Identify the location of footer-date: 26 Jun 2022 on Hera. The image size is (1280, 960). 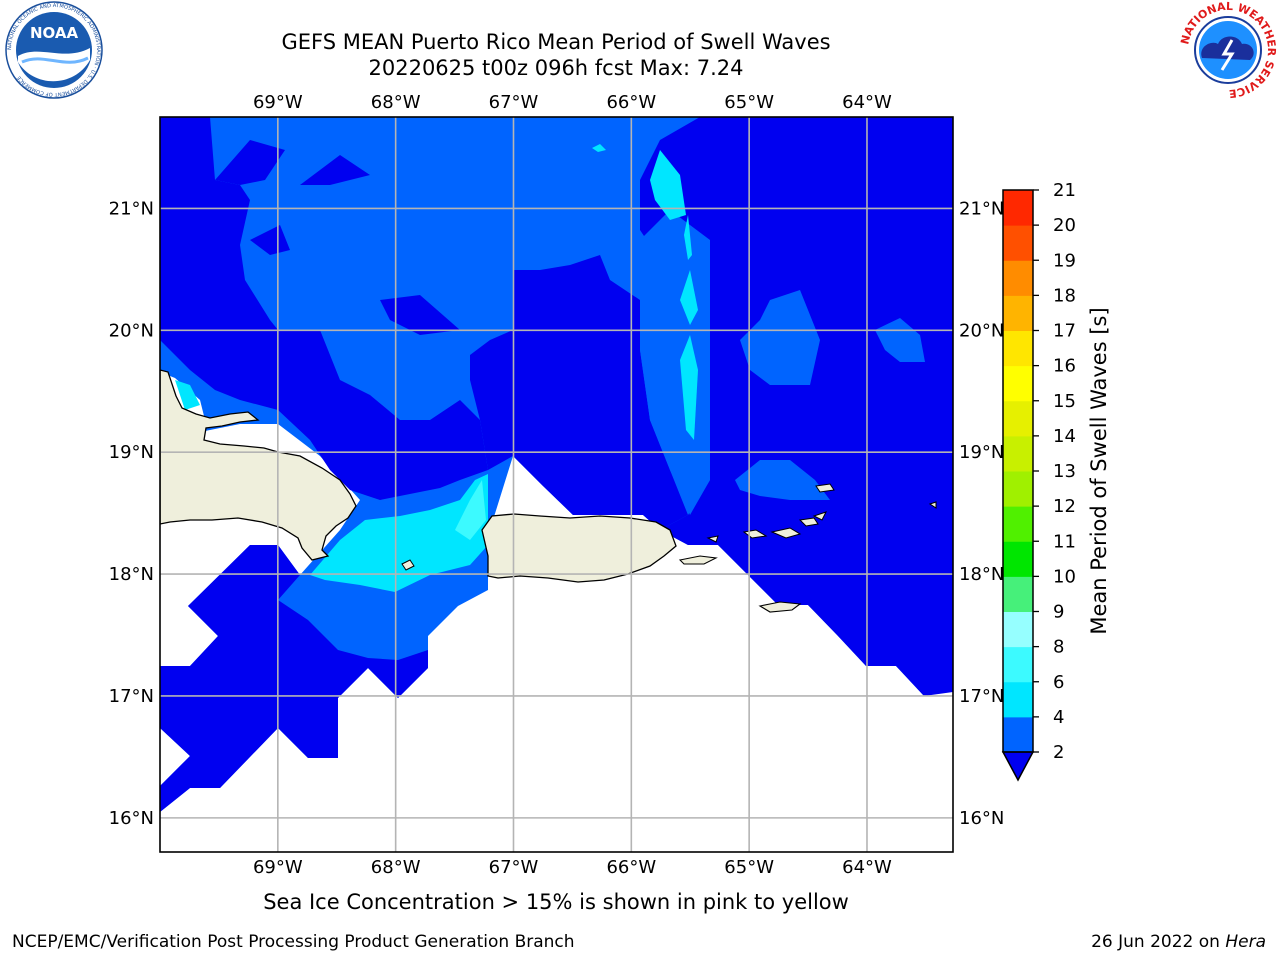
(1178, 942).